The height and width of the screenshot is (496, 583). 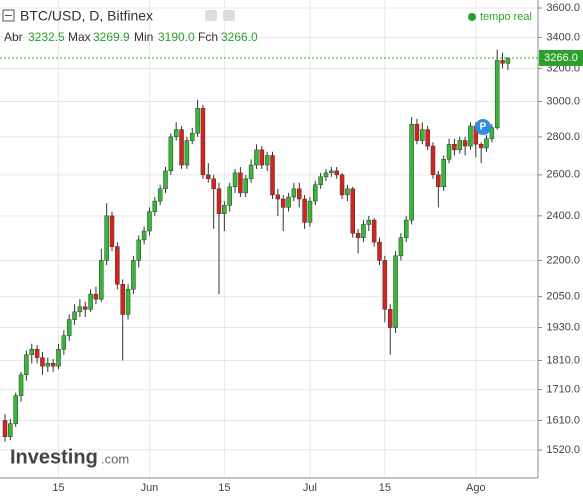 I want to click on settings-icon, so click(x=229, y=15).